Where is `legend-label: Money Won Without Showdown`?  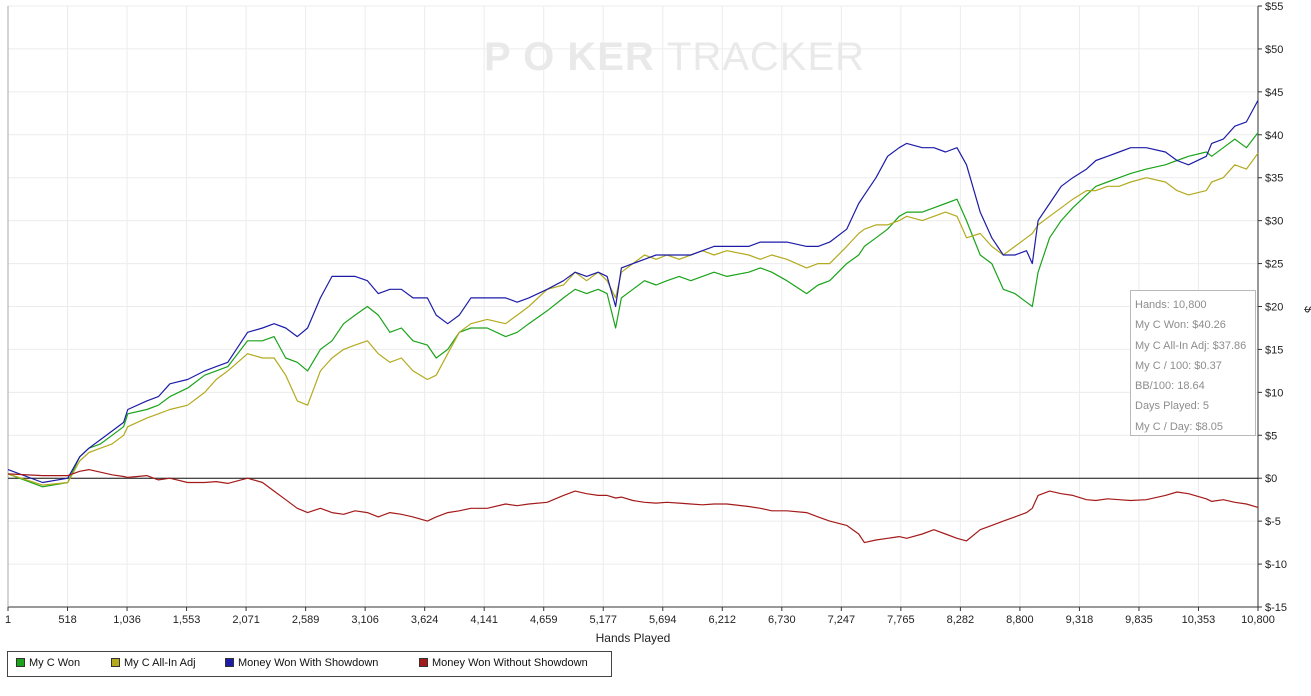
legend-label: Money Won Without Showdown is located at coordinates (510, 663).